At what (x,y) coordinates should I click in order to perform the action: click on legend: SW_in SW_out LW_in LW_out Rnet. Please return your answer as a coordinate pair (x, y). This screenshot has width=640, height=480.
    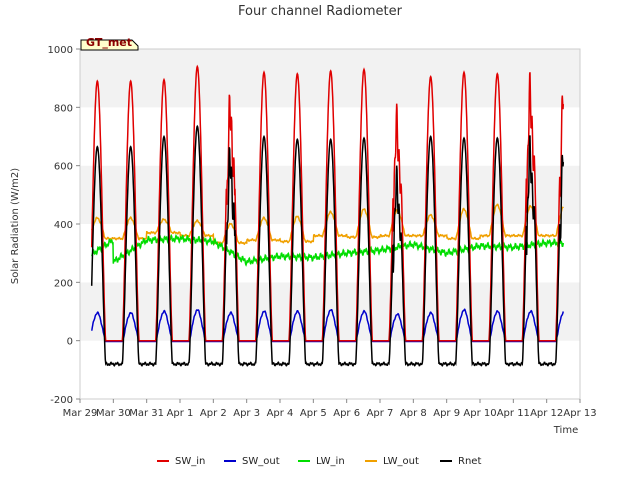
    Looking at the image, I should click on (319, 461).